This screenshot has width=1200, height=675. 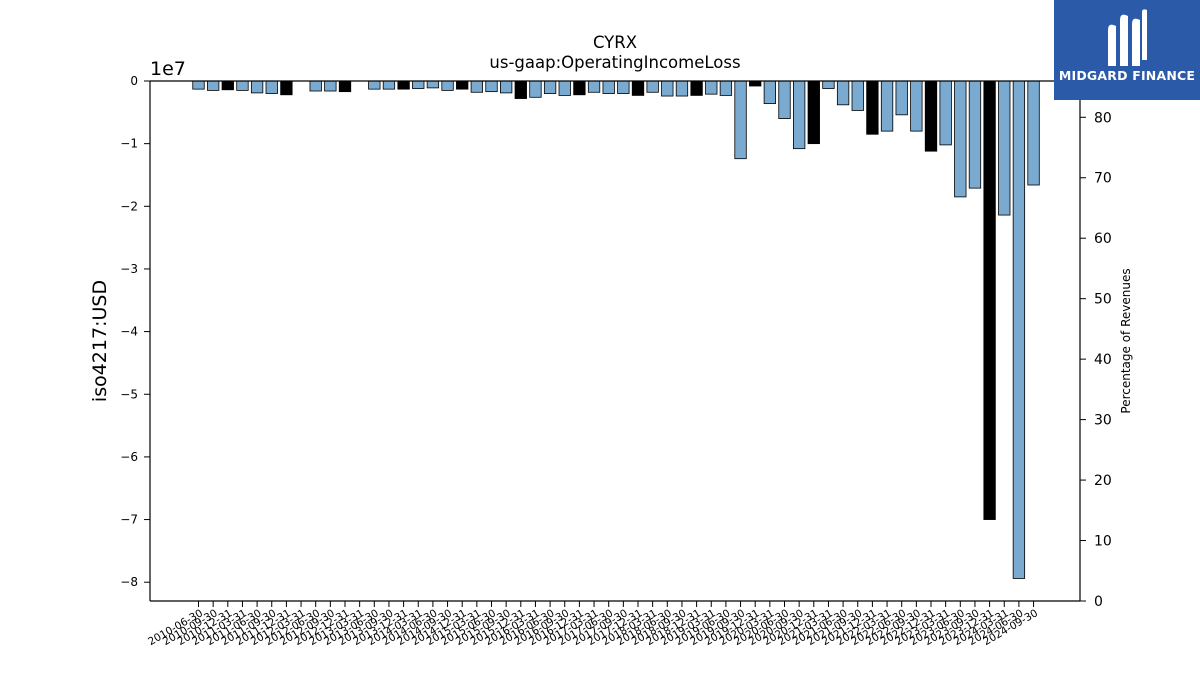 I want to click on y-tick-label: −2, so click(x=129, y=206).